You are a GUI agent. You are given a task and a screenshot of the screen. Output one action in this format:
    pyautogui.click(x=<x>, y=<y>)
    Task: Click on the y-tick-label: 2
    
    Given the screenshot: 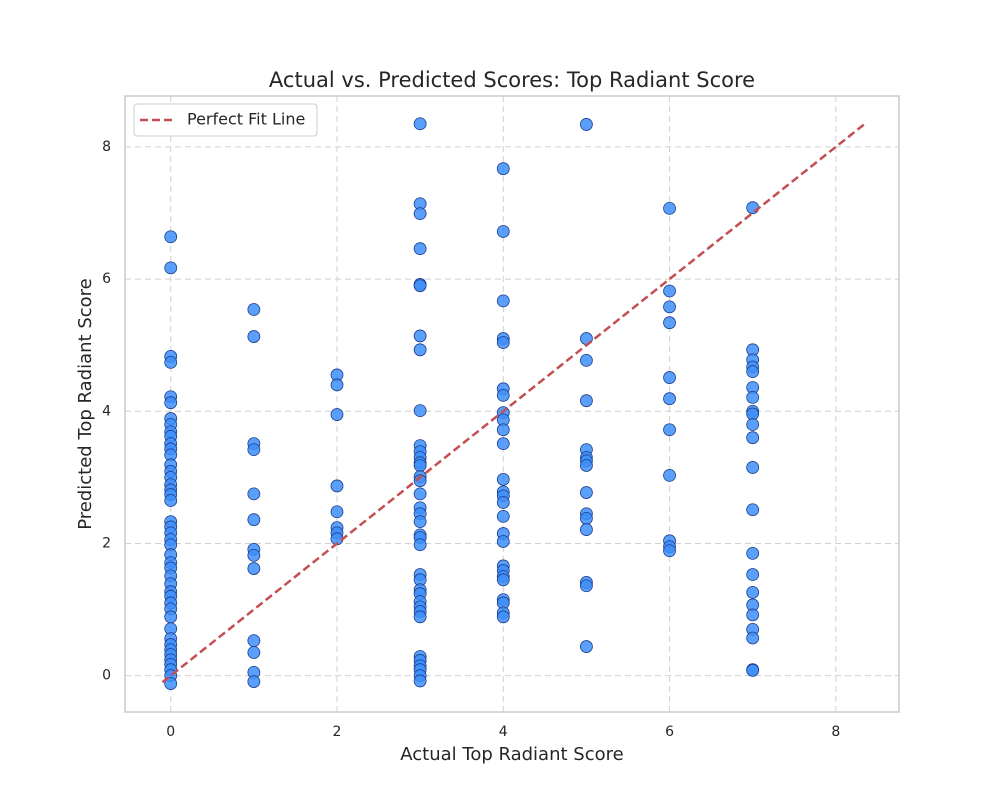 What is the action you would take?
    pyautogui.click(x=106, y=543)
    